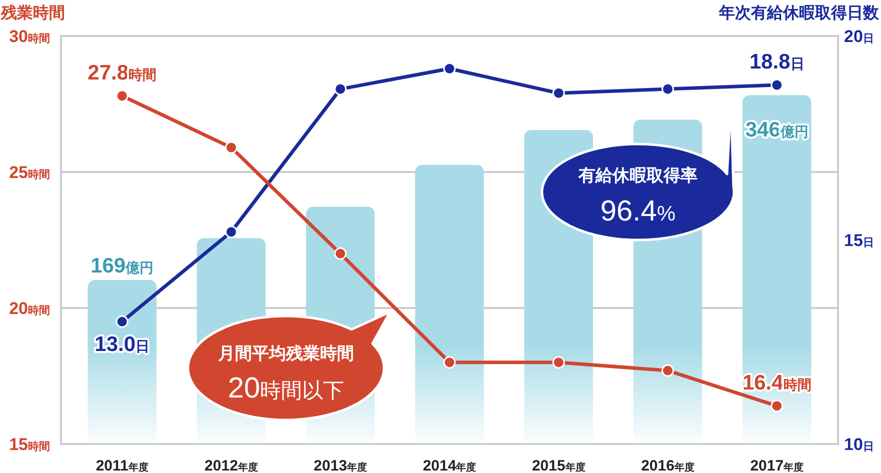 The image size is (881, 473). I want to click on data-label: 16.4時間, so click(777, 382).